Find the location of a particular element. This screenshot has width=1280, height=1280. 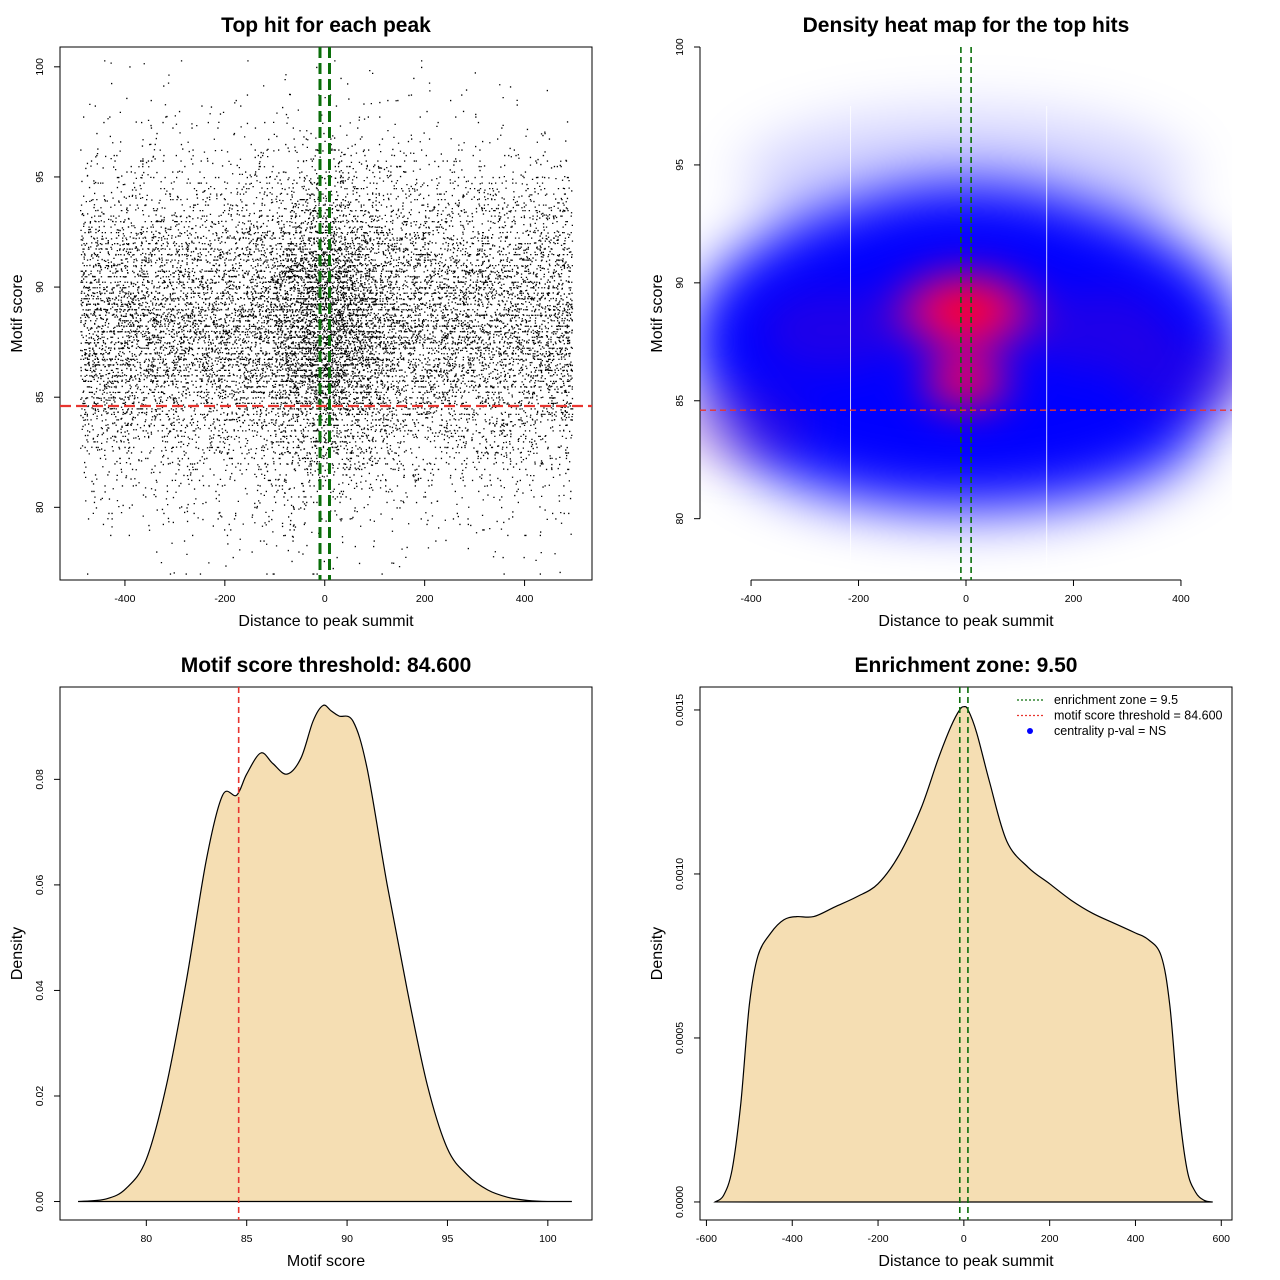

x-tick-label: 85 is located at coordinates (247, 1239).